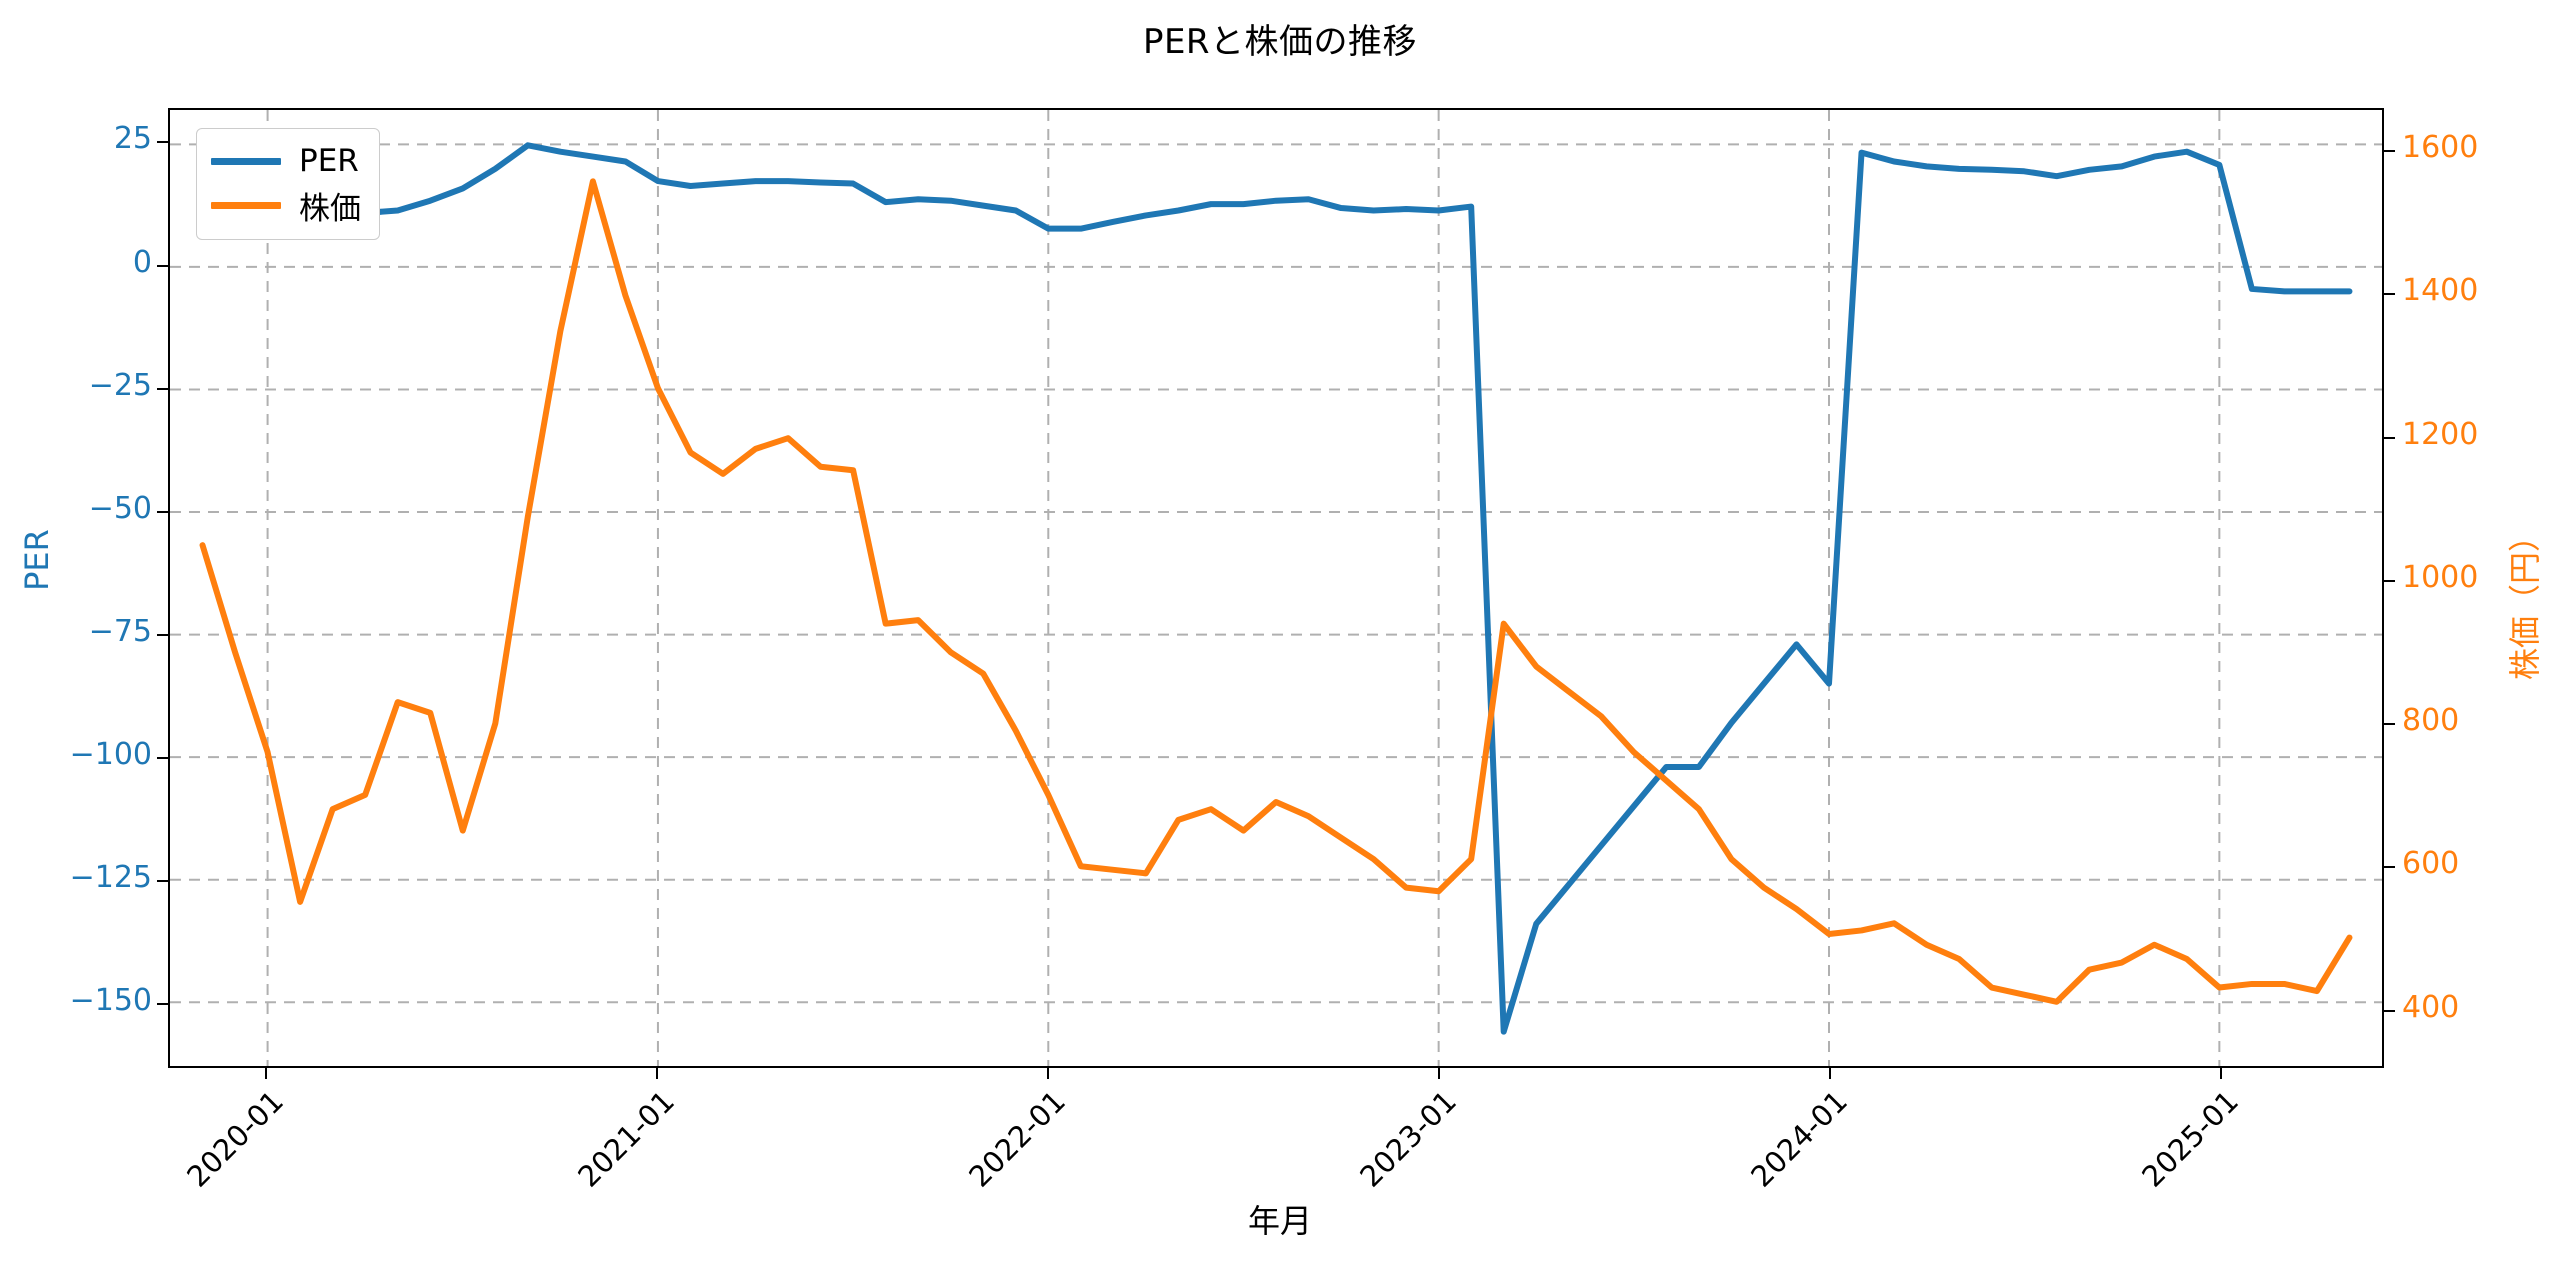 This screenshot has height=1269, width=2560. Describe the element at coordinates (110, 1000) in the screenshot. I see `left-axis-tick-label: −150` at that location.